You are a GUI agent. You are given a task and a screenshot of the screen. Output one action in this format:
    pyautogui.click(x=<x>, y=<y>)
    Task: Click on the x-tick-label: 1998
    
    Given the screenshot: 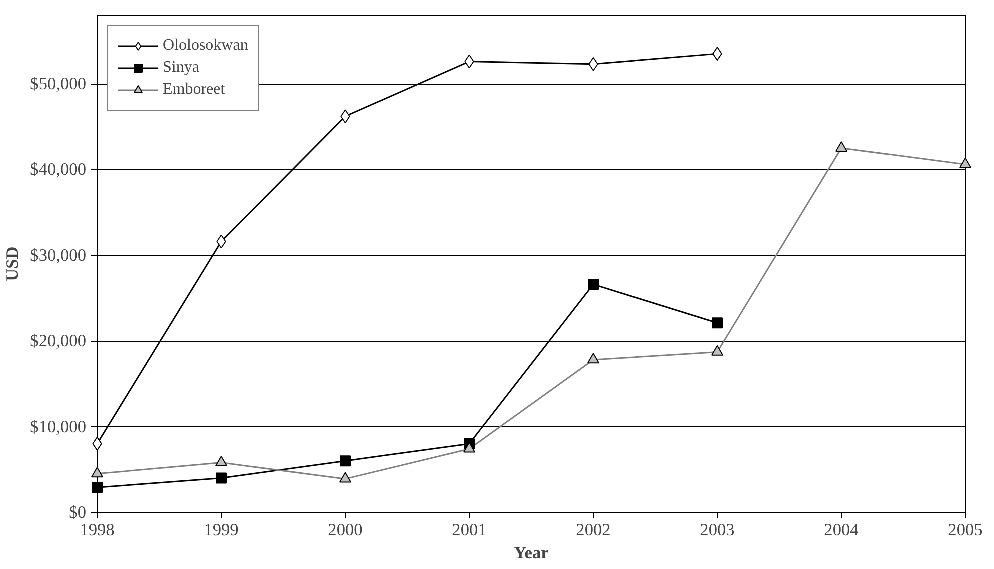 What is the action you would take?
    pyautogui.click(x=97, y=530)
    